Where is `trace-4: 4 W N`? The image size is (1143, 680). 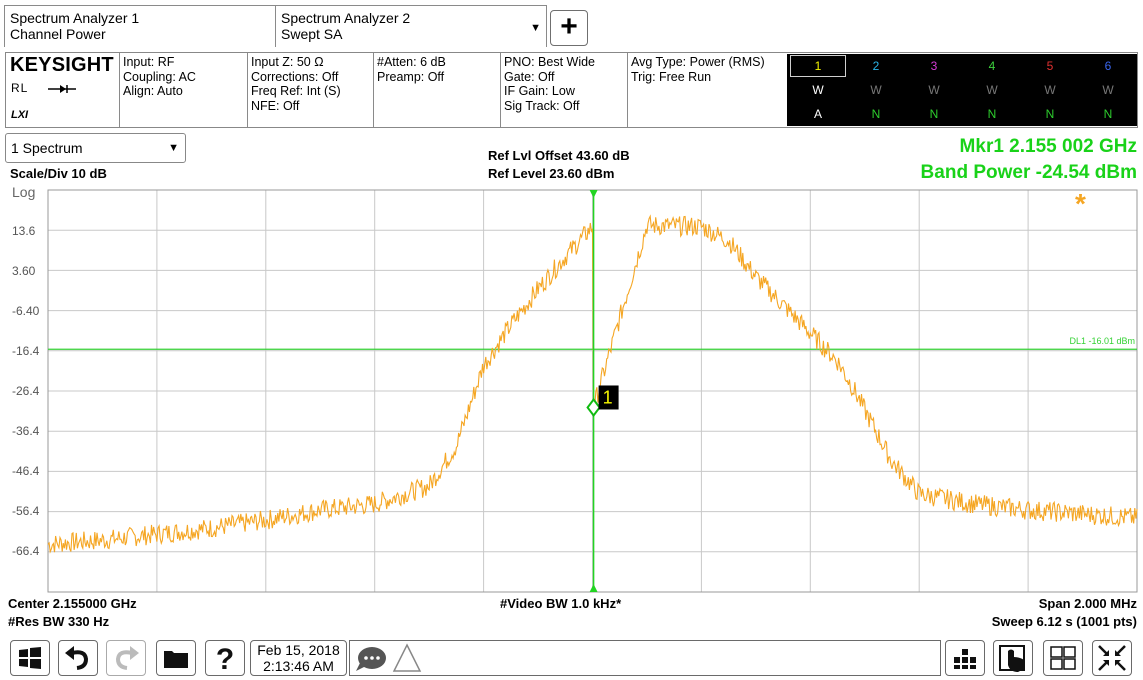 trace-4: 4 W N is located at coordinates (992, 90).